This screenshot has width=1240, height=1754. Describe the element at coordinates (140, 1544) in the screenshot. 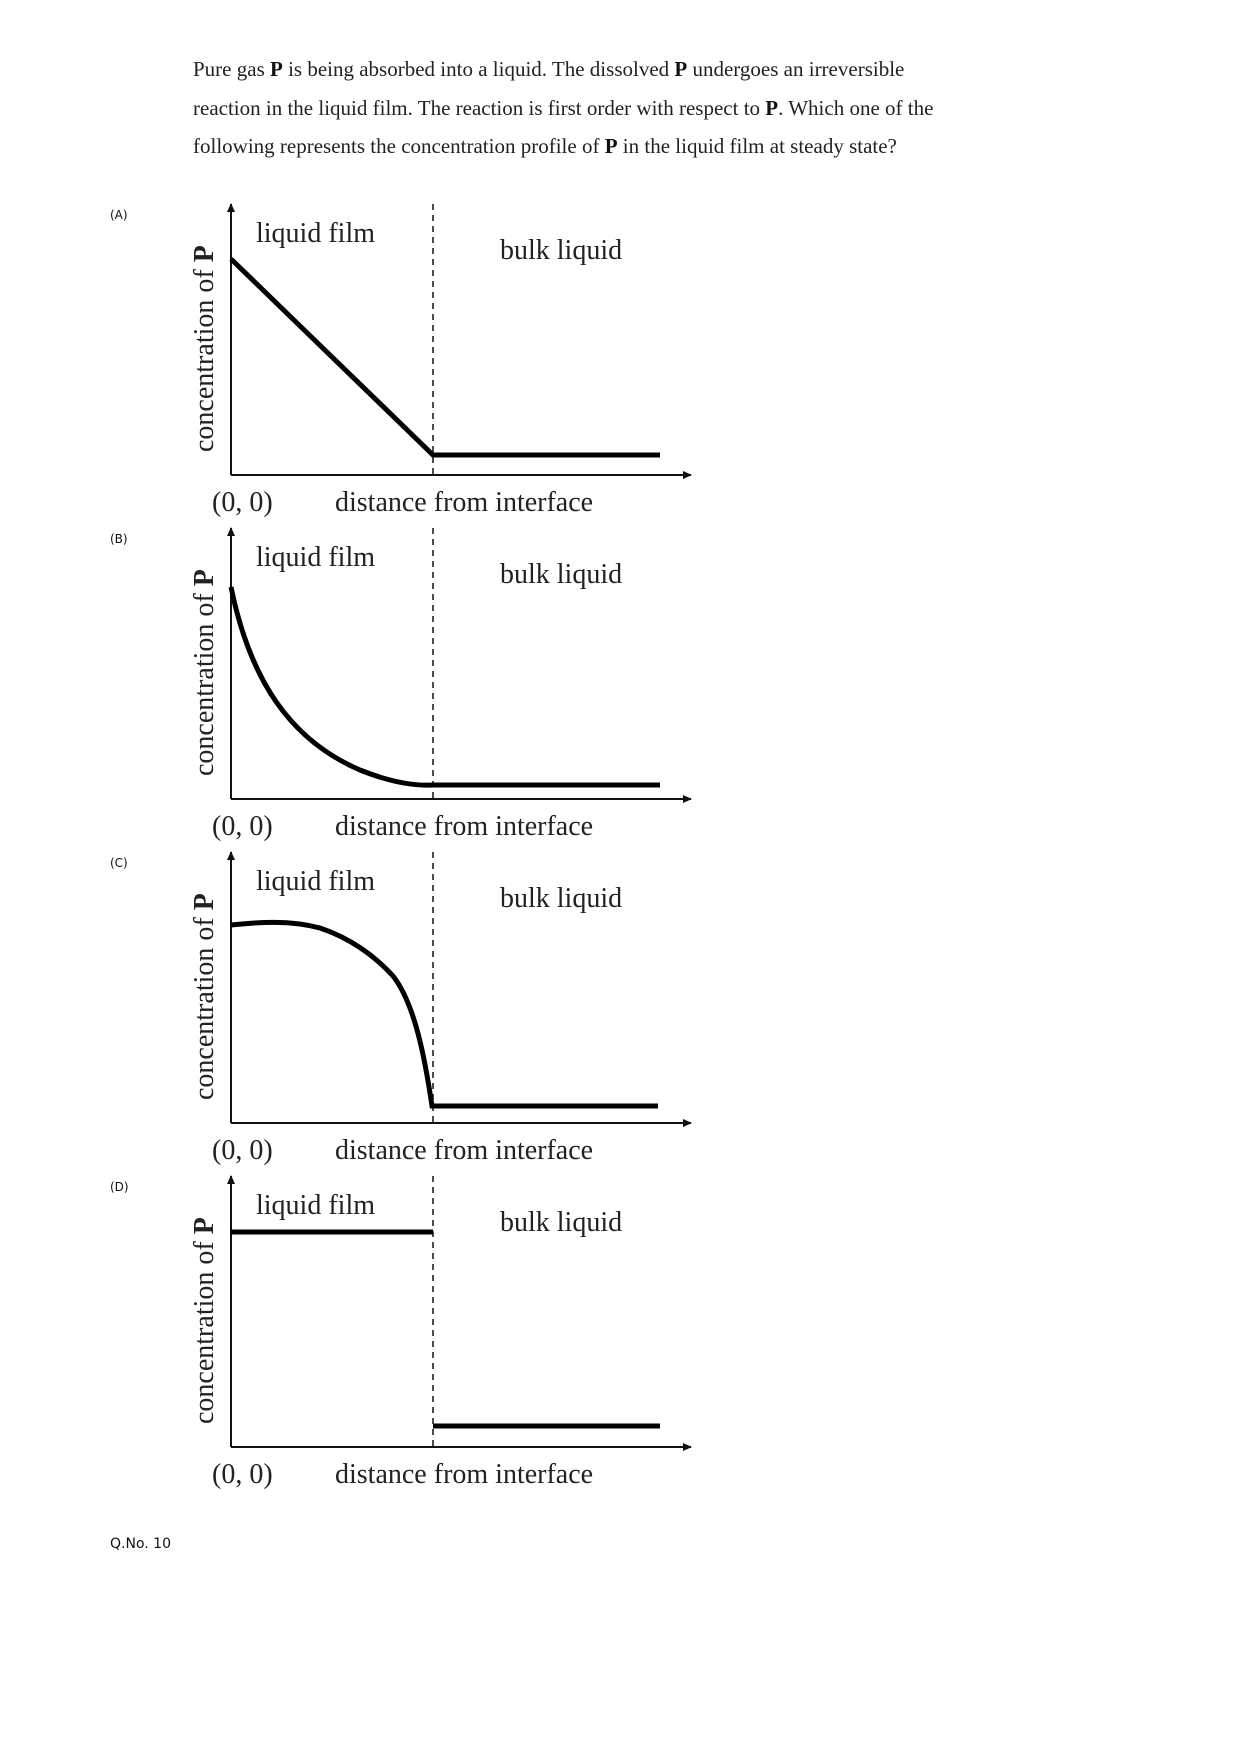

I see `question-number: Q.No. 10` at that location.